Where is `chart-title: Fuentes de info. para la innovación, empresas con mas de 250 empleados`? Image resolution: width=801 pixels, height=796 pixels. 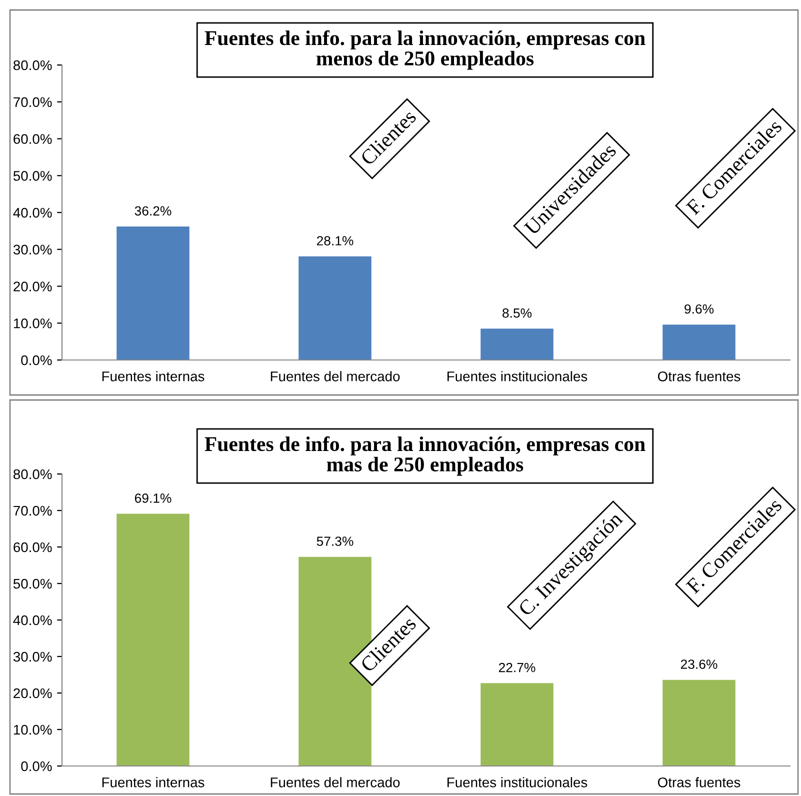
chart-title: Fuentes de info. para la innovación, empresas con mas de 250 empleados is located at coordinates (425, 456).